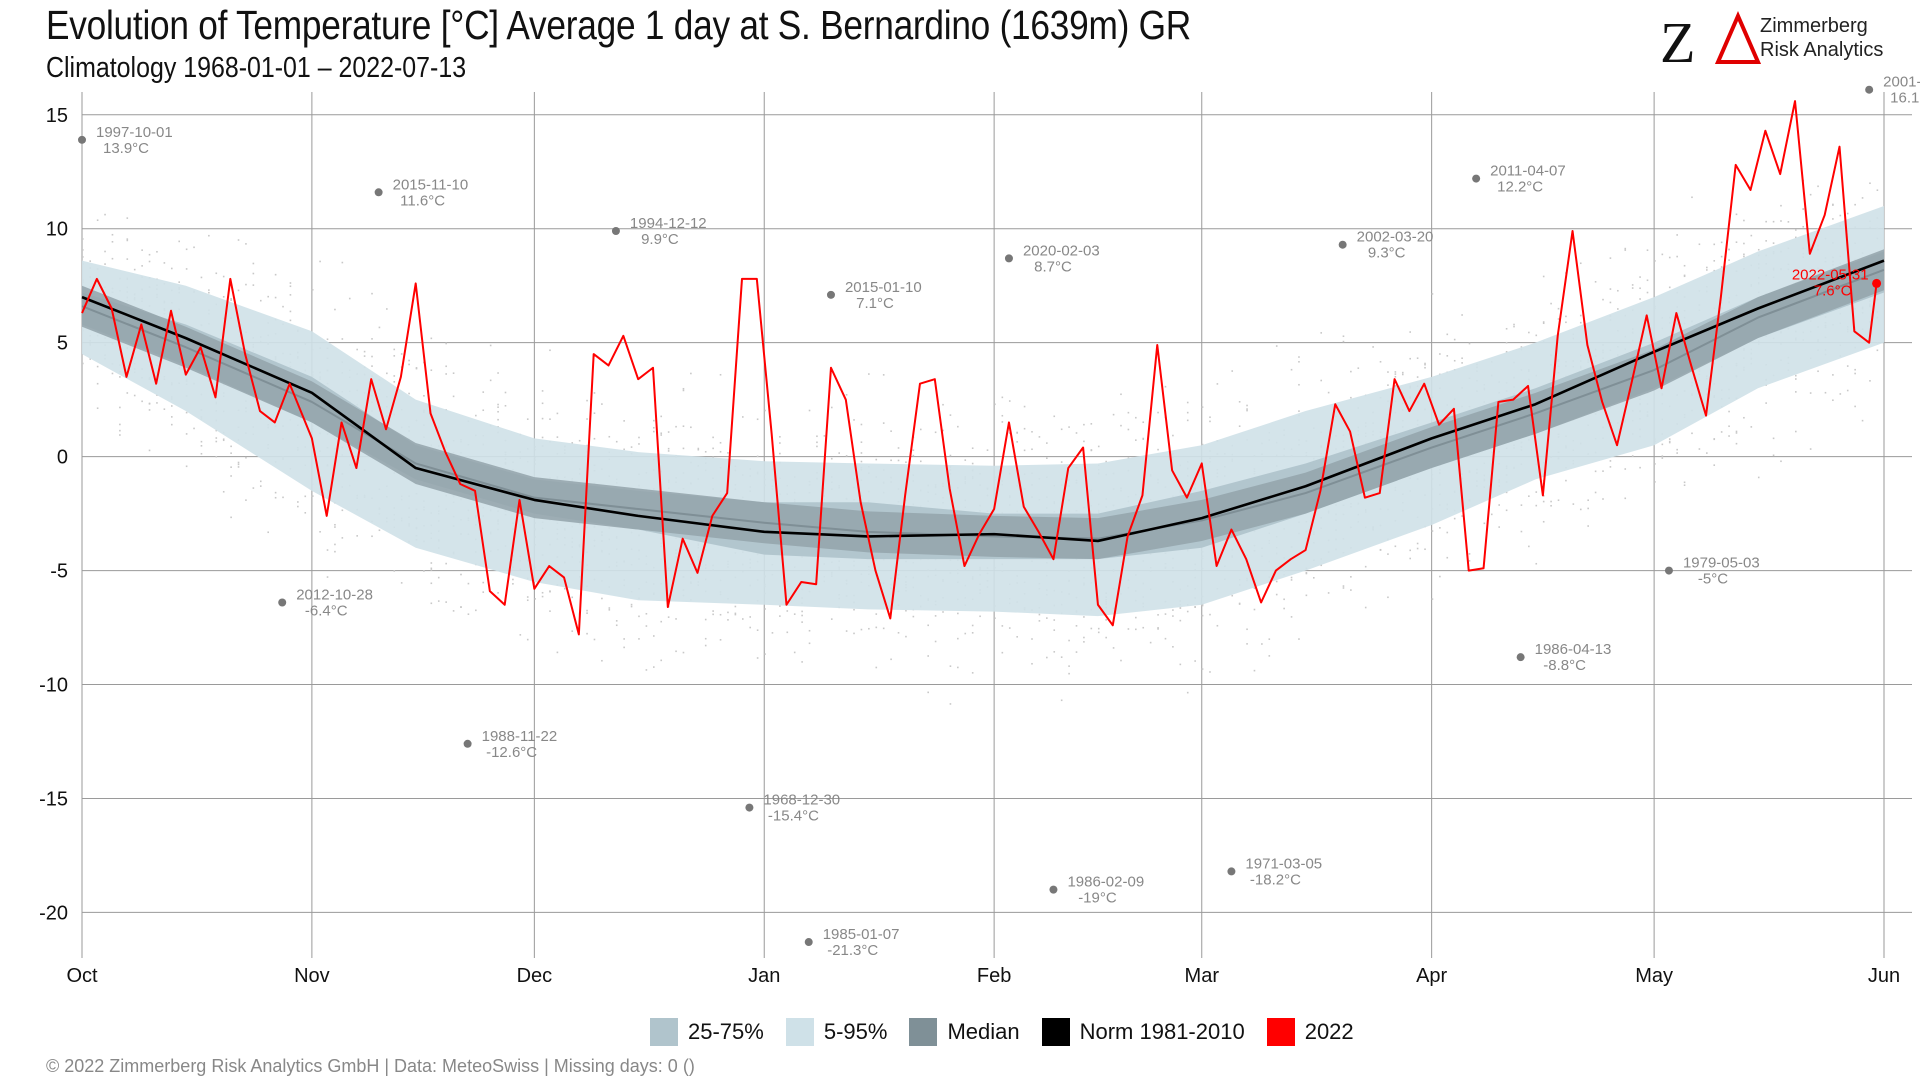  Describe the element at coordinates (1387, 253) in the screenshot. I see `record-value-label: 9.3°C` at that location.